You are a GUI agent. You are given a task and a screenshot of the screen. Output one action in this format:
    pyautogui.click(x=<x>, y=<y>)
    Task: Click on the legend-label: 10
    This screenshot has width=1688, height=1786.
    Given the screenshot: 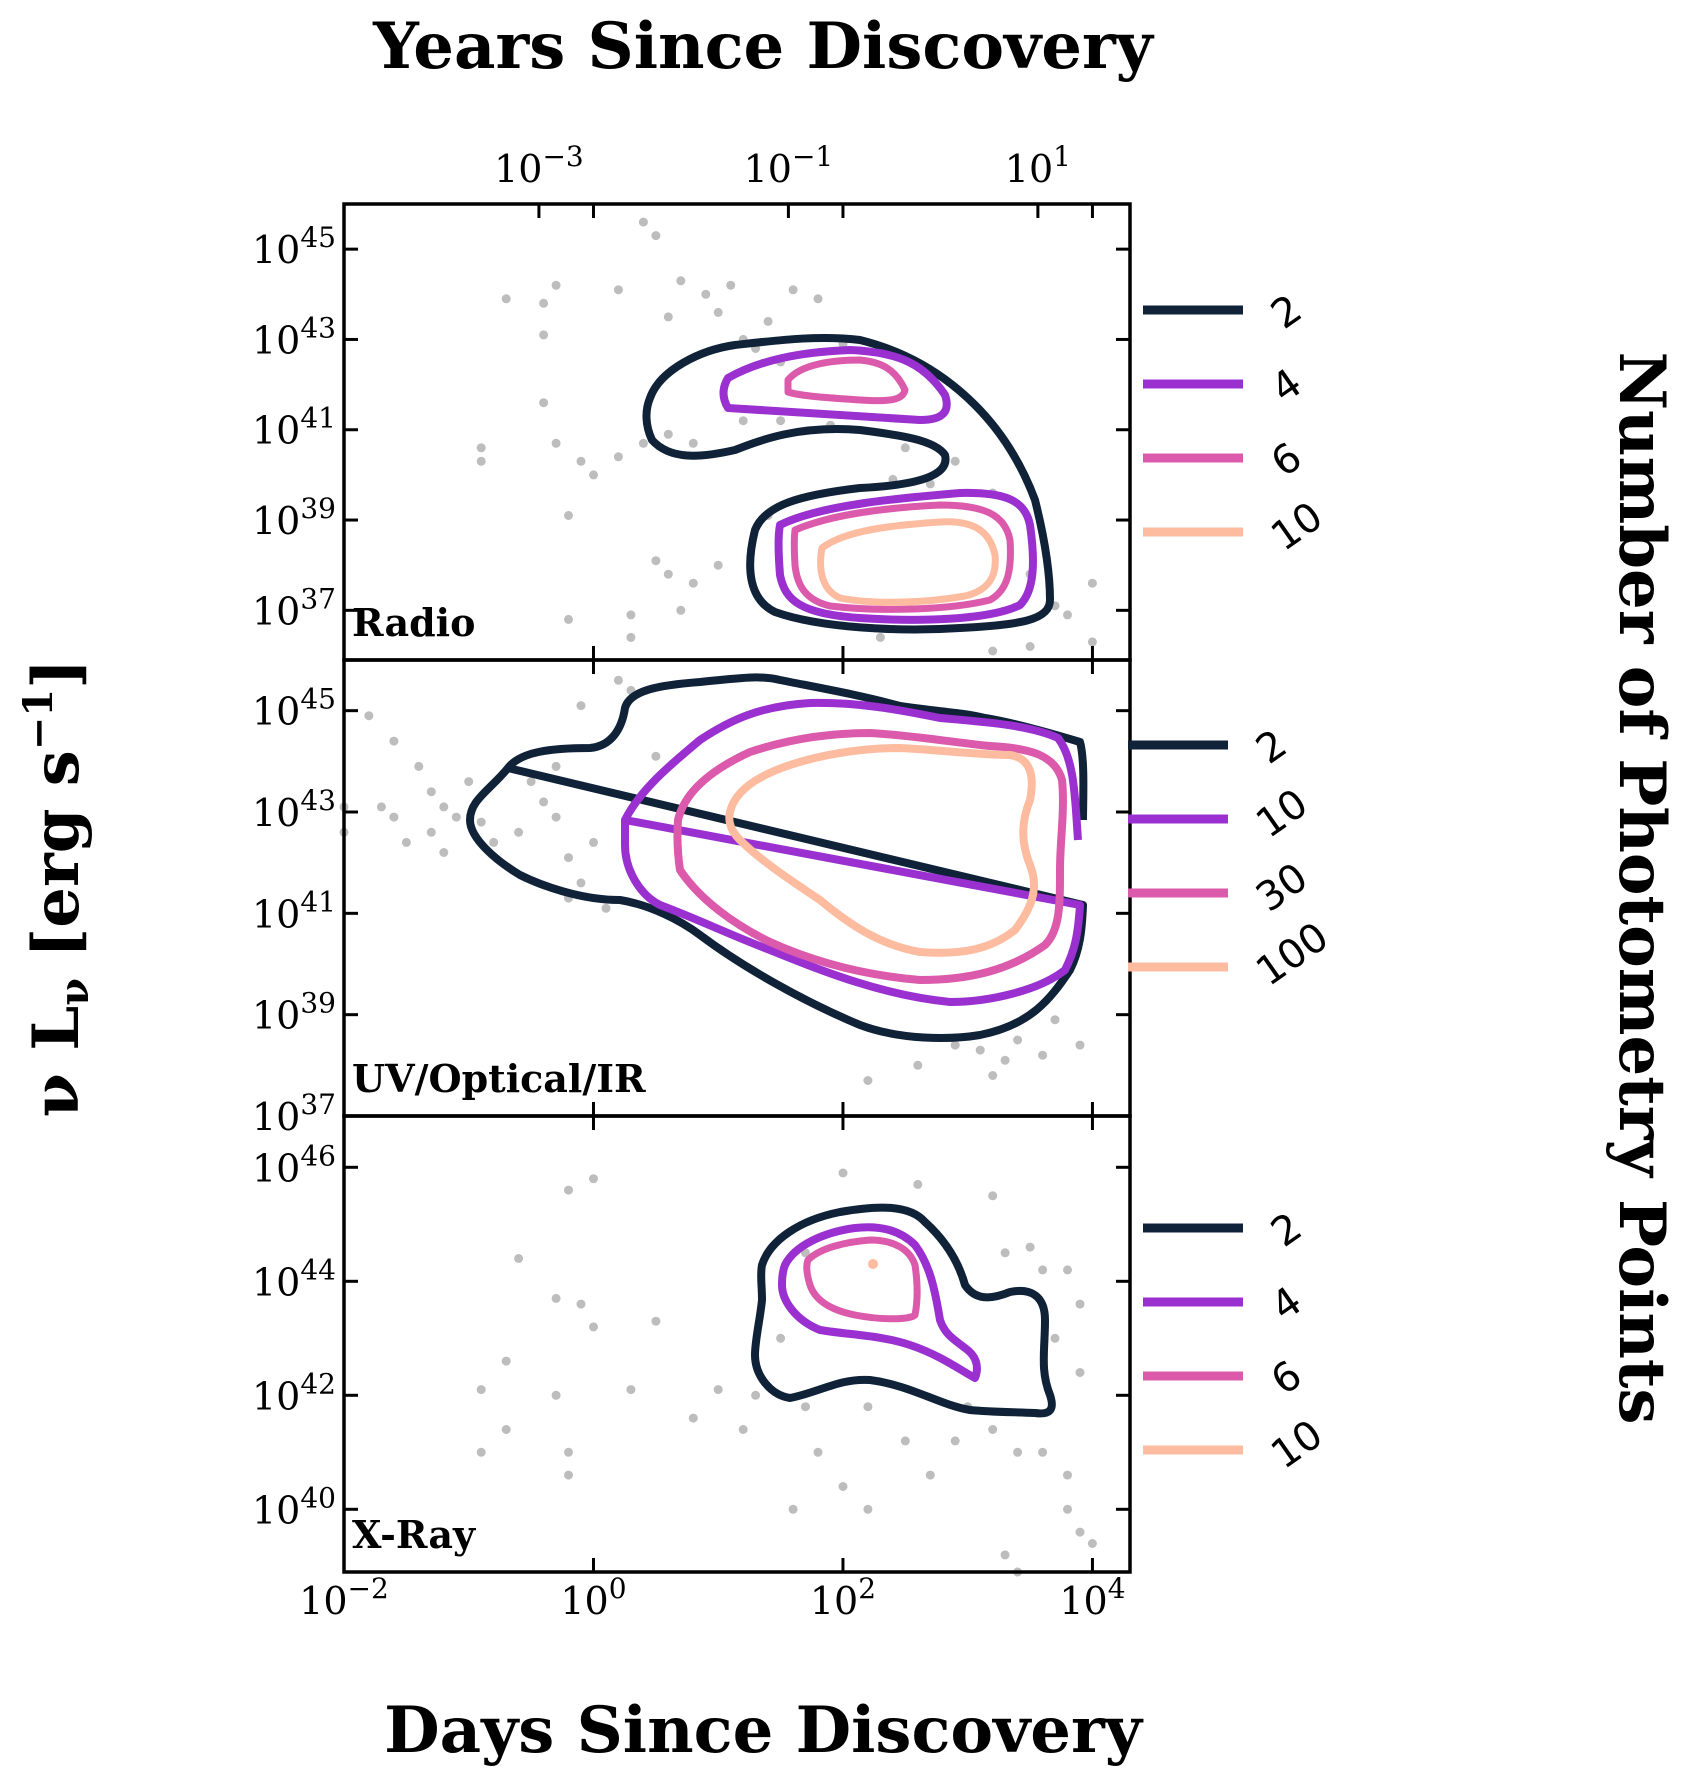 What is the action you would take?
    pyautogui.click(x=1282, y=813)
    